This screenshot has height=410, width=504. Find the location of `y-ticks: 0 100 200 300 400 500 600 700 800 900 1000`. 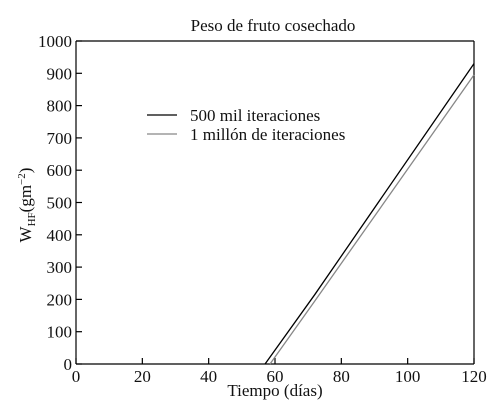

y-ticks: 0 100 200 300 400 500 600 700 800 900 1000 is located at coordinates (60, 203).